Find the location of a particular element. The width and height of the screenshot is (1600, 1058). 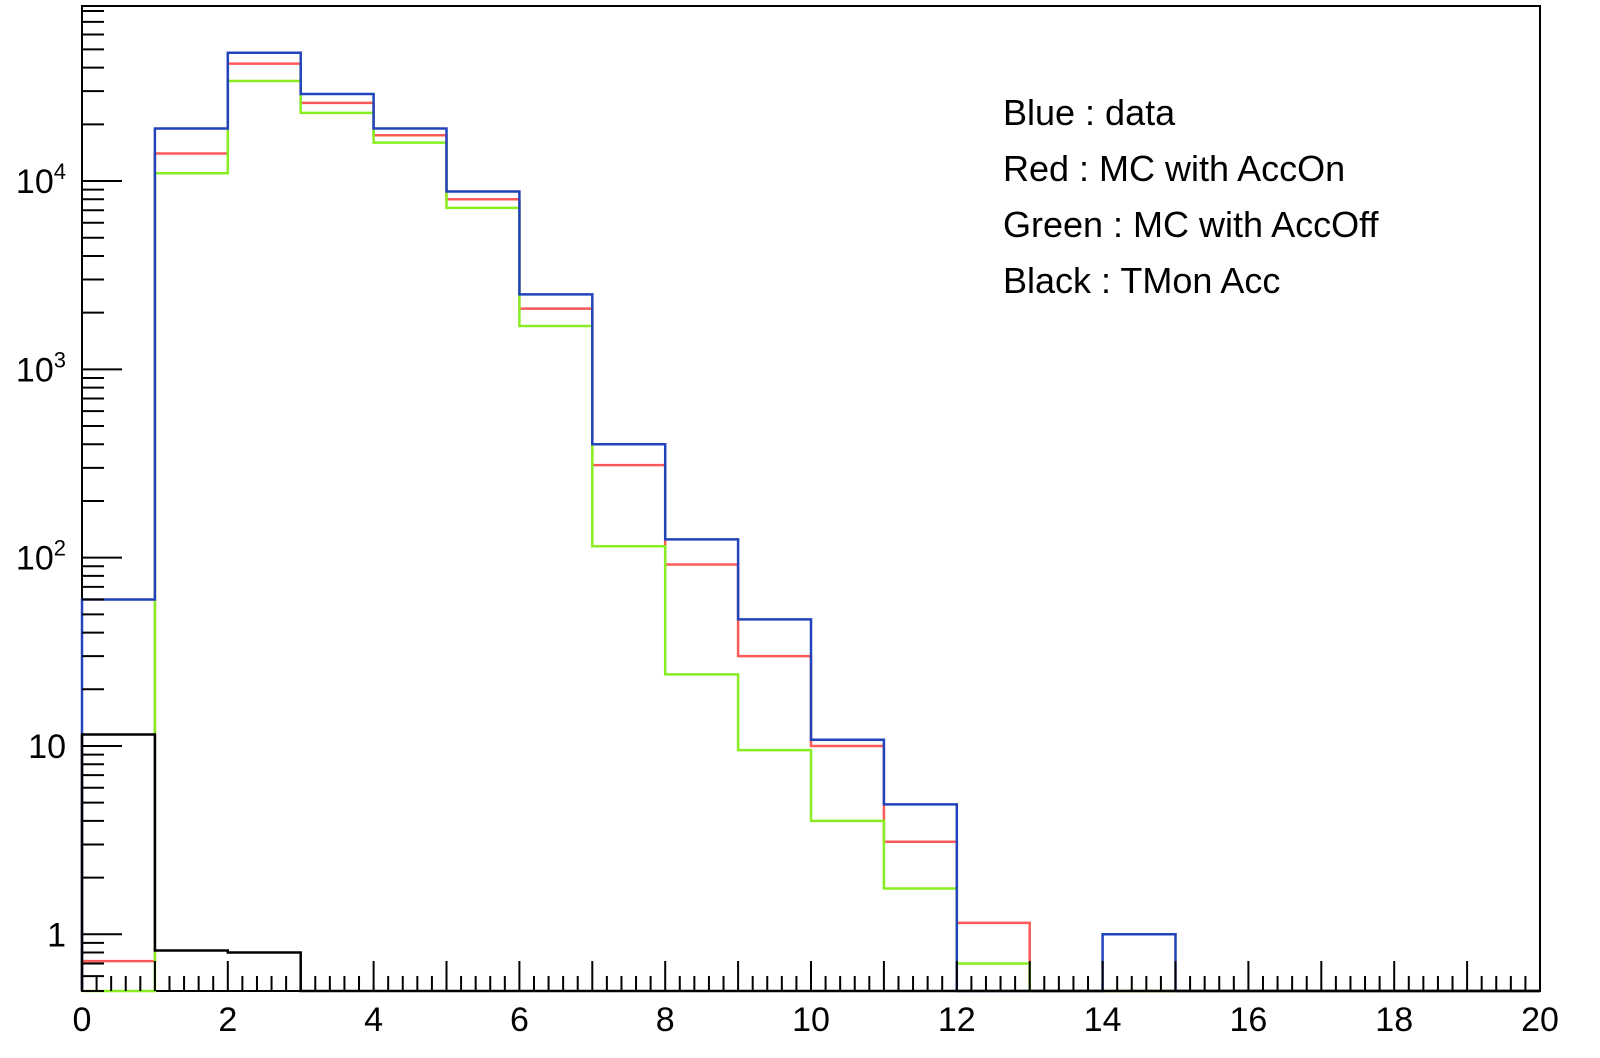

legend-annotation-line: Green : MC with AccOff is located at coordinates (1191, 224).